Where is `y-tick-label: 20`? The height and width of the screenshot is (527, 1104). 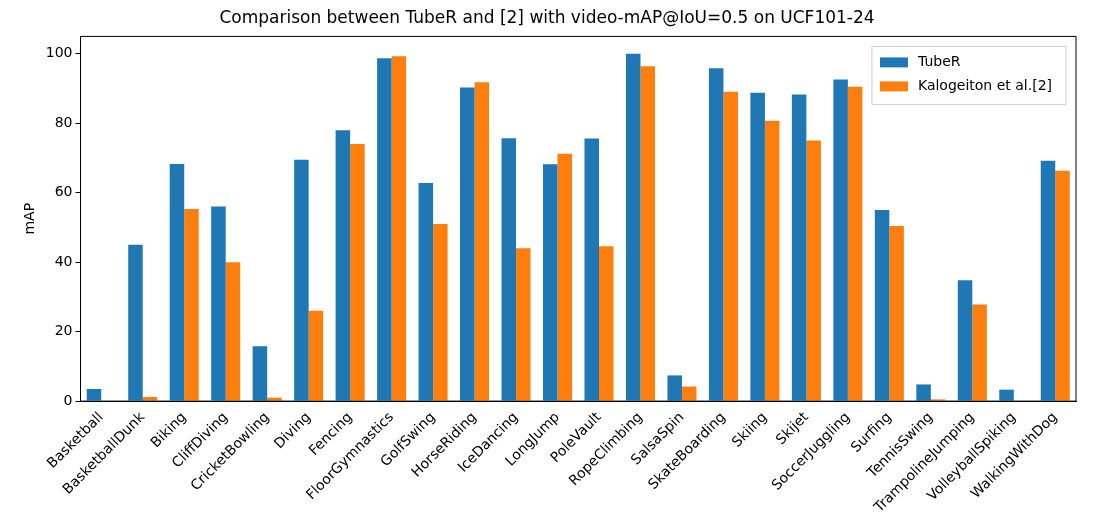
y-tick-label: 20 is located at coordinates (63, 330).